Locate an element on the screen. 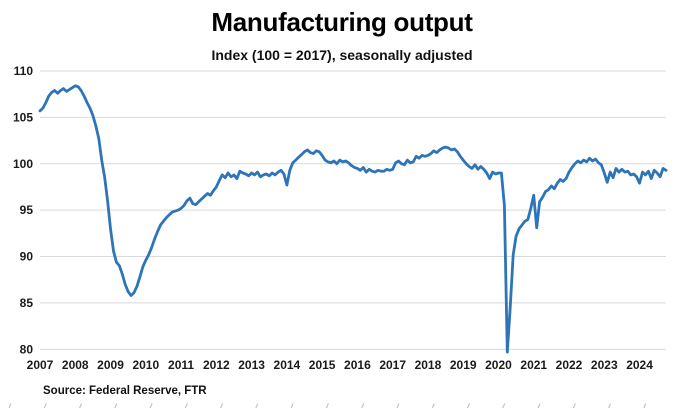 Image resolution: width=684 pixels, height=408 pixels. x-tick-label-2019: 2019 is located at coordinates (463, 365).